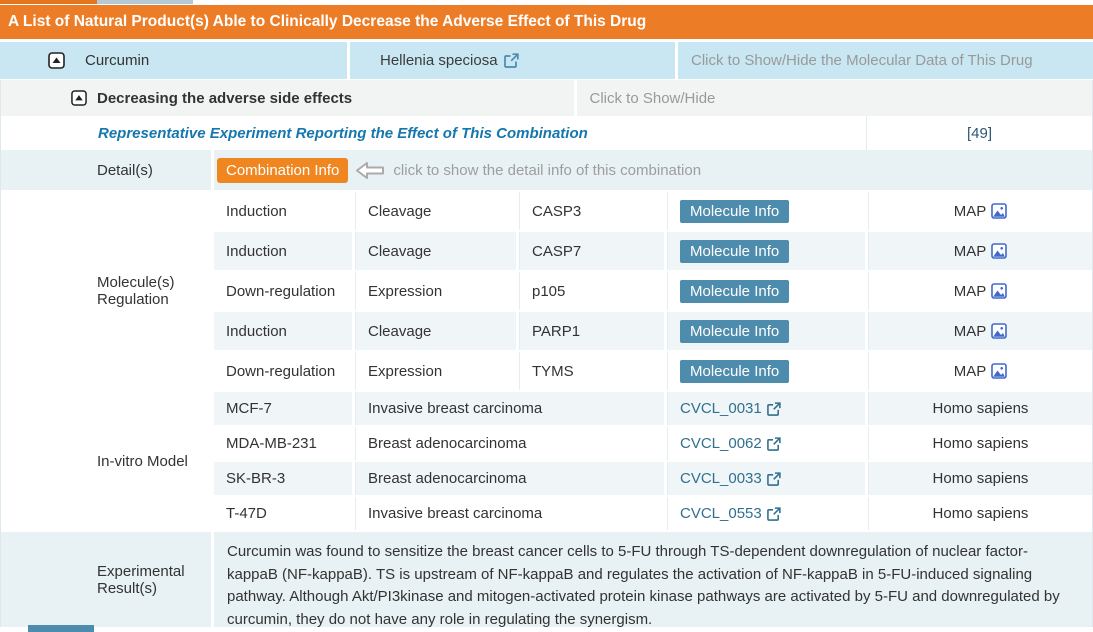 This screenshot has width=1093, height=632. Describe the element at coordinates (283, 443) in the screenshot. I see `cell-line: MDA-MB-231` at that location.